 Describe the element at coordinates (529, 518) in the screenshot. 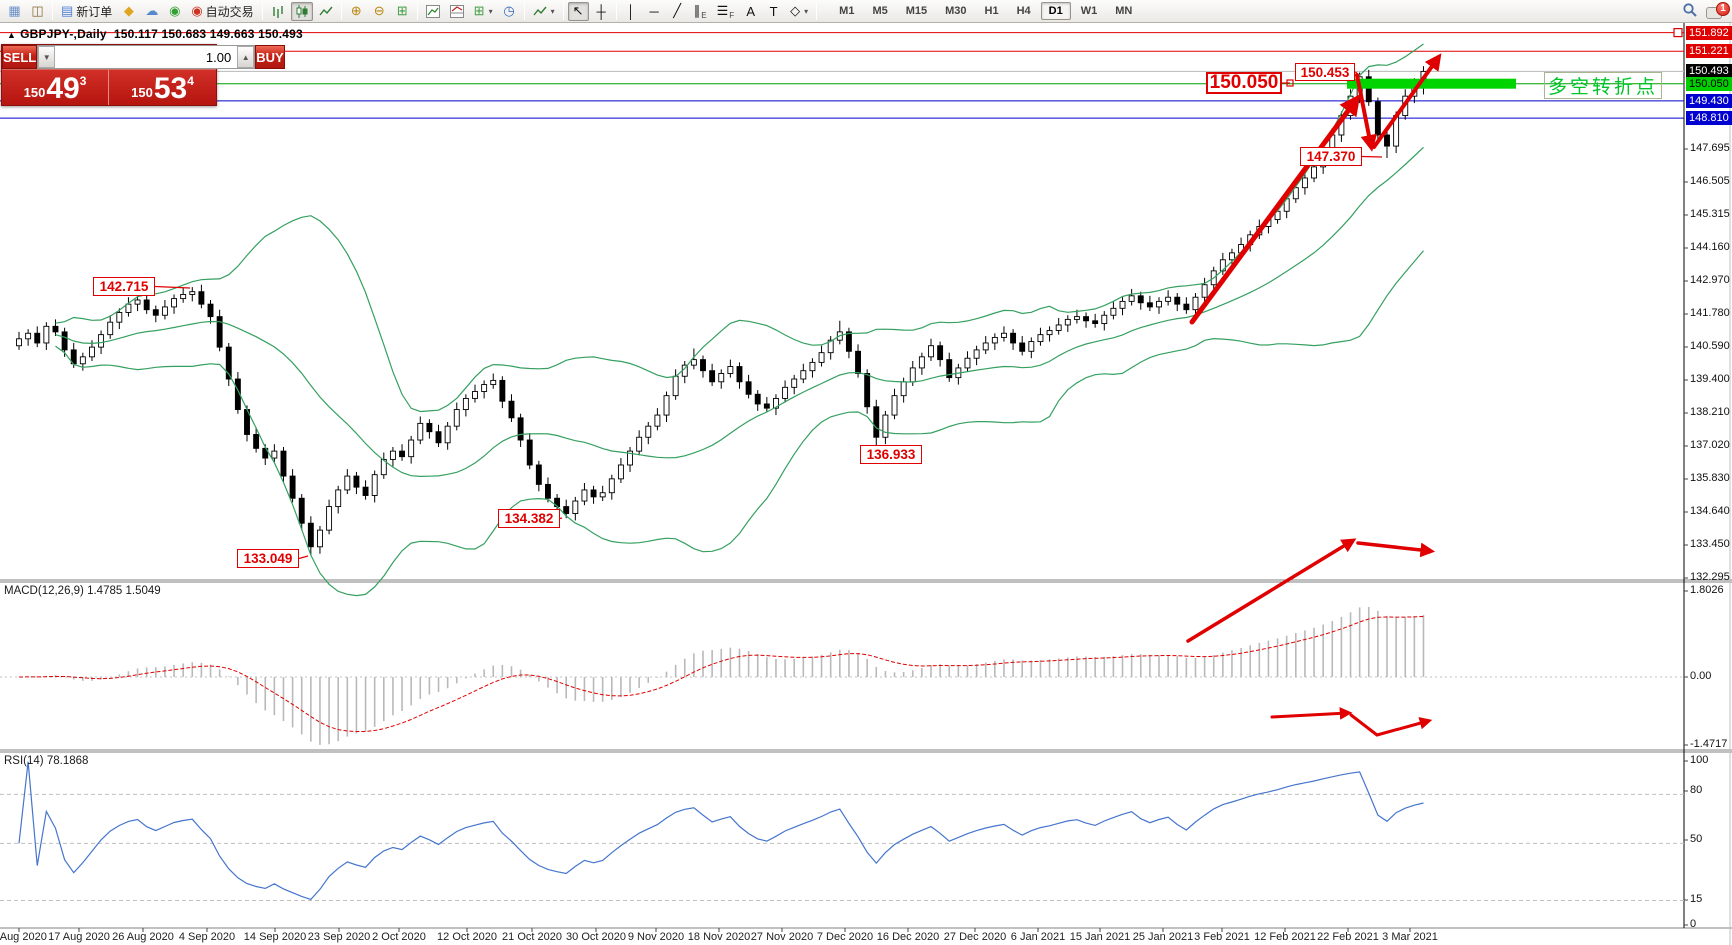

I see `price-callout: 134.382` at that location.